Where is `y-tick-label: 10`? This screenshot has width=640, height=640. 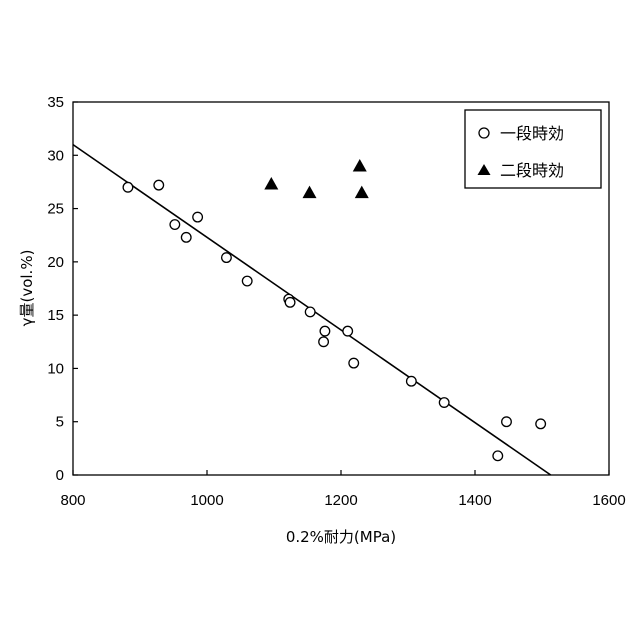
y-tick-label: 10 is located at coordinates (55, 368).